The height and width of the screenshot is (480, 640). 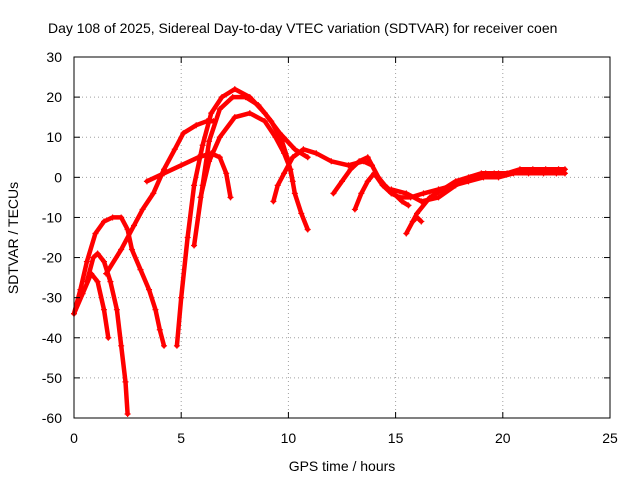 I want to click on series-arc-b, so click(x=91, y=306).